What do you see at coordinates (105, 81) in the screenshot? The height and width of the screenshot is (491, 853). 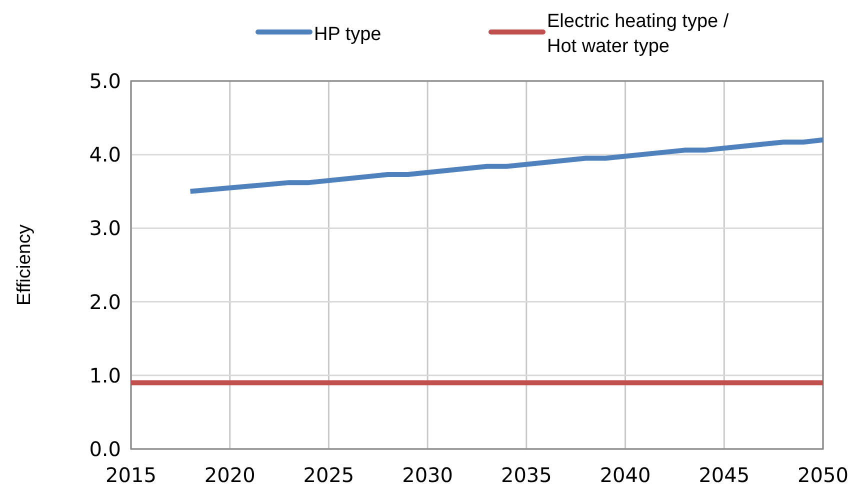 I see `y-tick-label: 5.0` at bounding box center [105, 81].